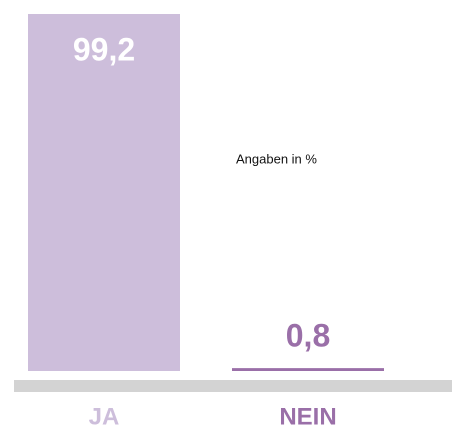 Image resolution: width=452 pixels, height=430 pixels. I want to click on bar, so click(308, 369).